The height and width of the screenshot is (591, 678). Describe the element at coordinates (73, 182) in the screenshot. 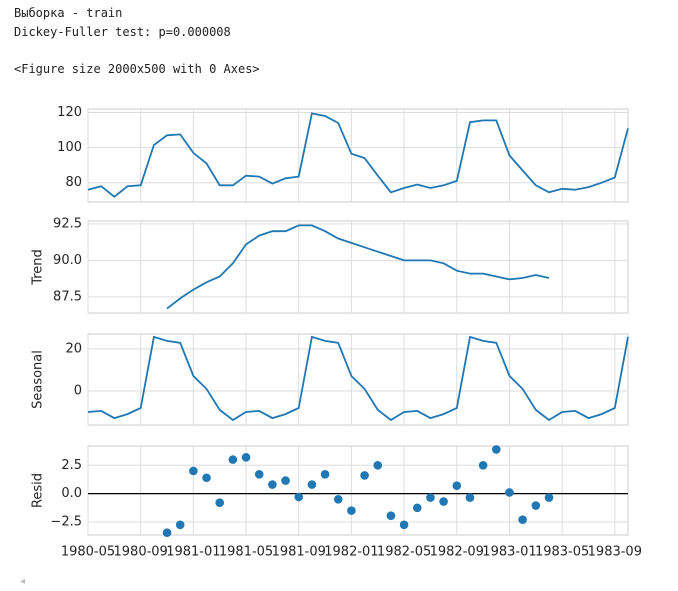

I see `y-tick-label: 80` at that location.